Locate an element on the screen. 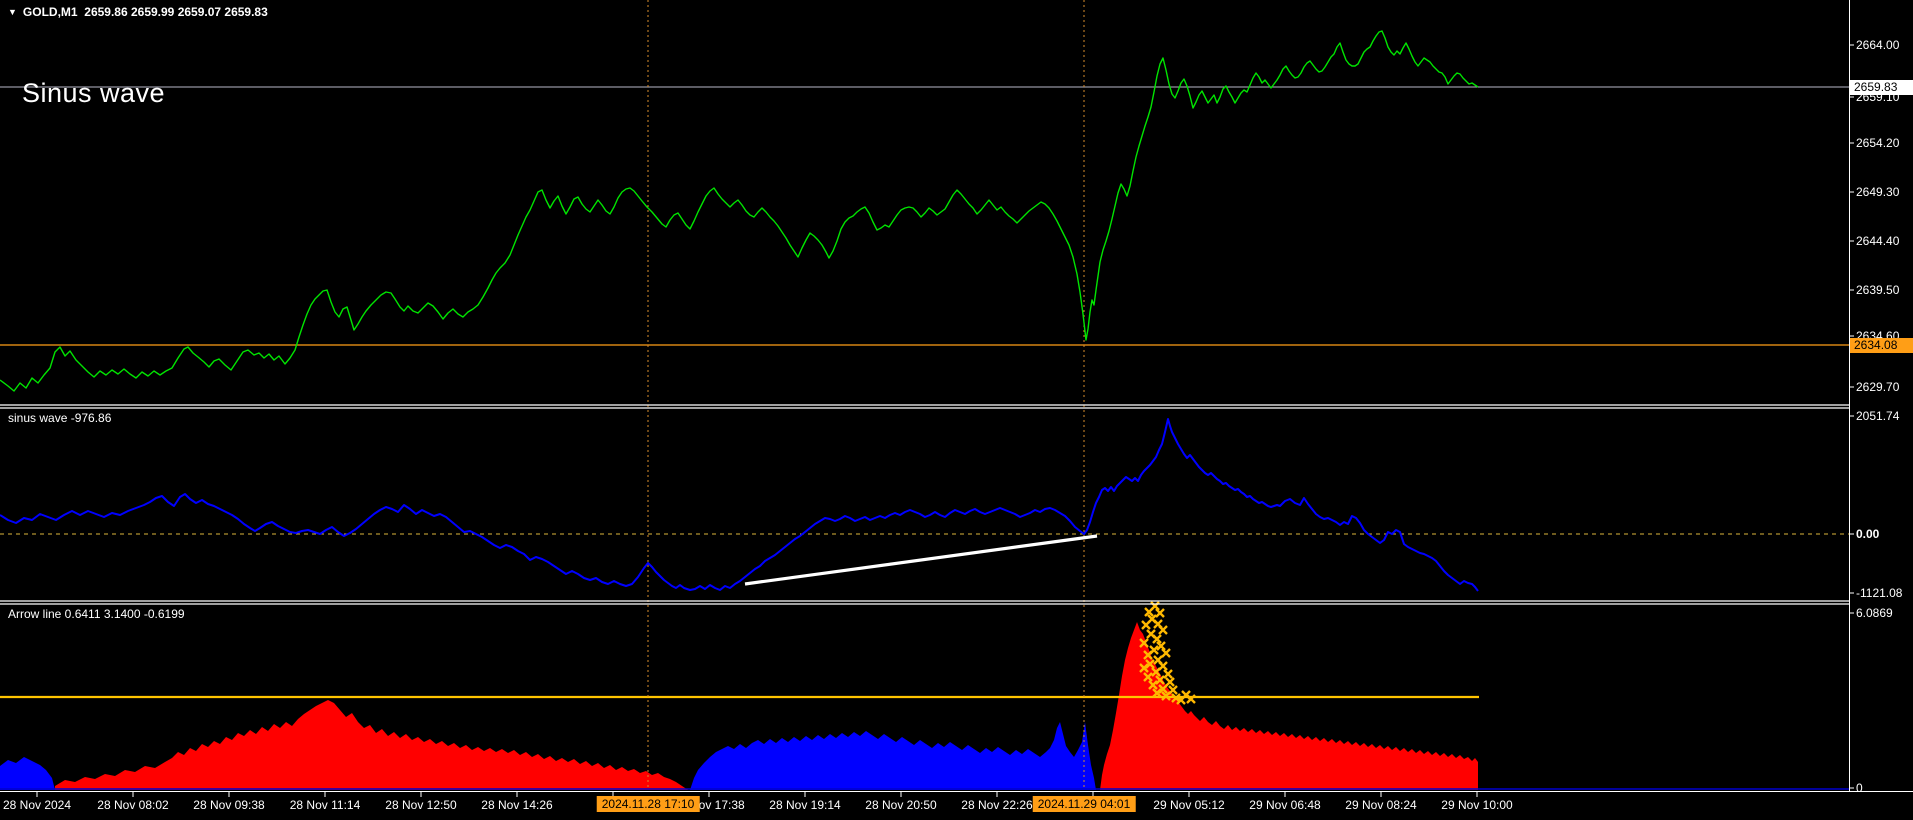 The width and height of the screenshot is (1913, 820). price-tick-label: 2649.30 is located at coordinates (1878, 192).